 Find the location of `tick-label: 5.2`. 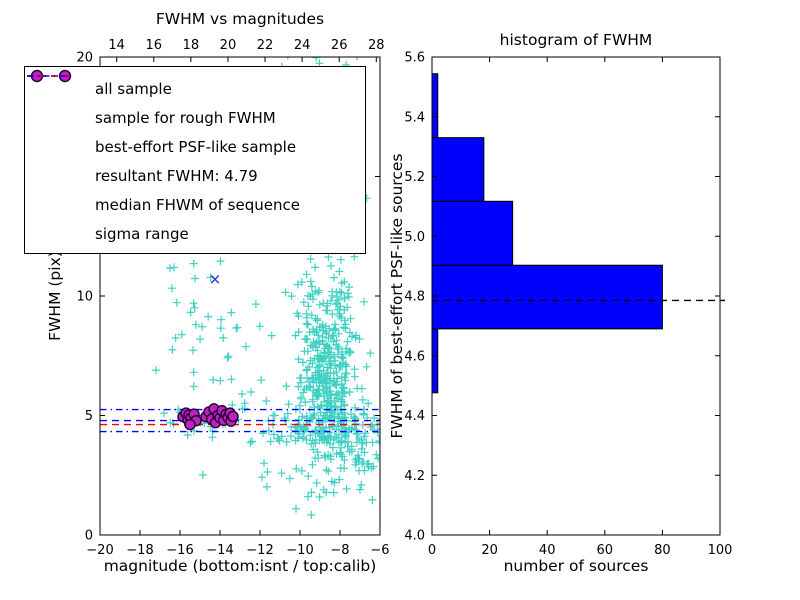

tick-label: 5.2 is located at coordinates (414, 177).